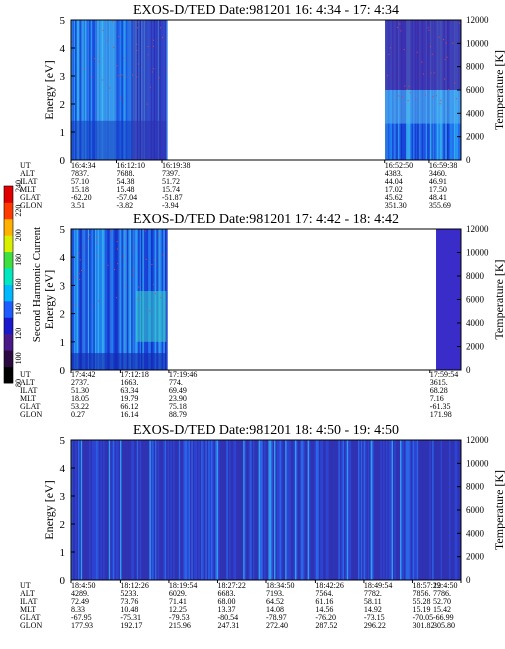  Describe the element at coordinates (63, 77) in the screenshot. I see `y-tick-label: 3` at that location.